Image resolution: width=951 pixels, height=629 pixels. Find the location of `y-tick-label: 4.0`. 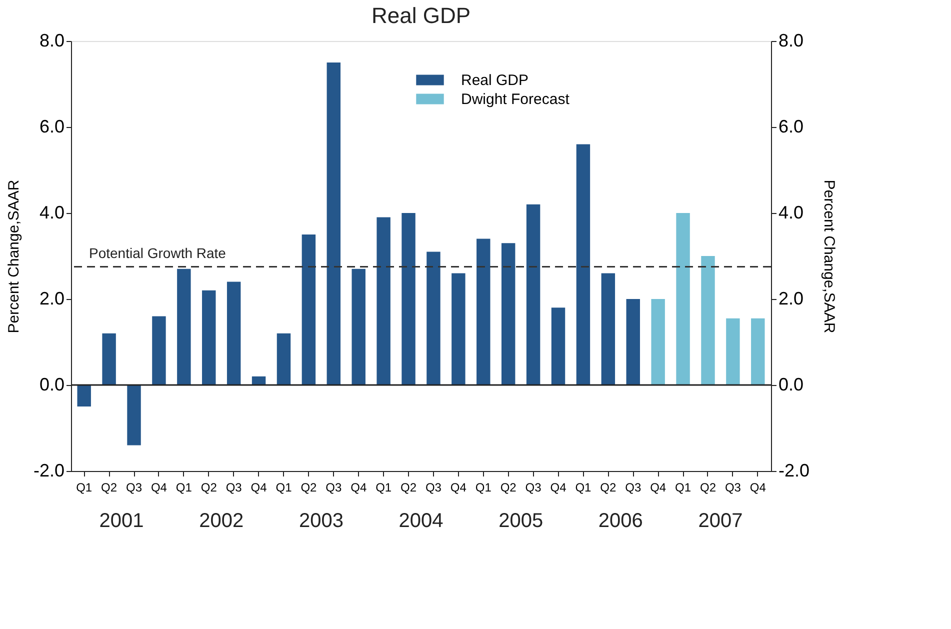

y-tick-label: 4.0 is located at coordinates (51, 212).